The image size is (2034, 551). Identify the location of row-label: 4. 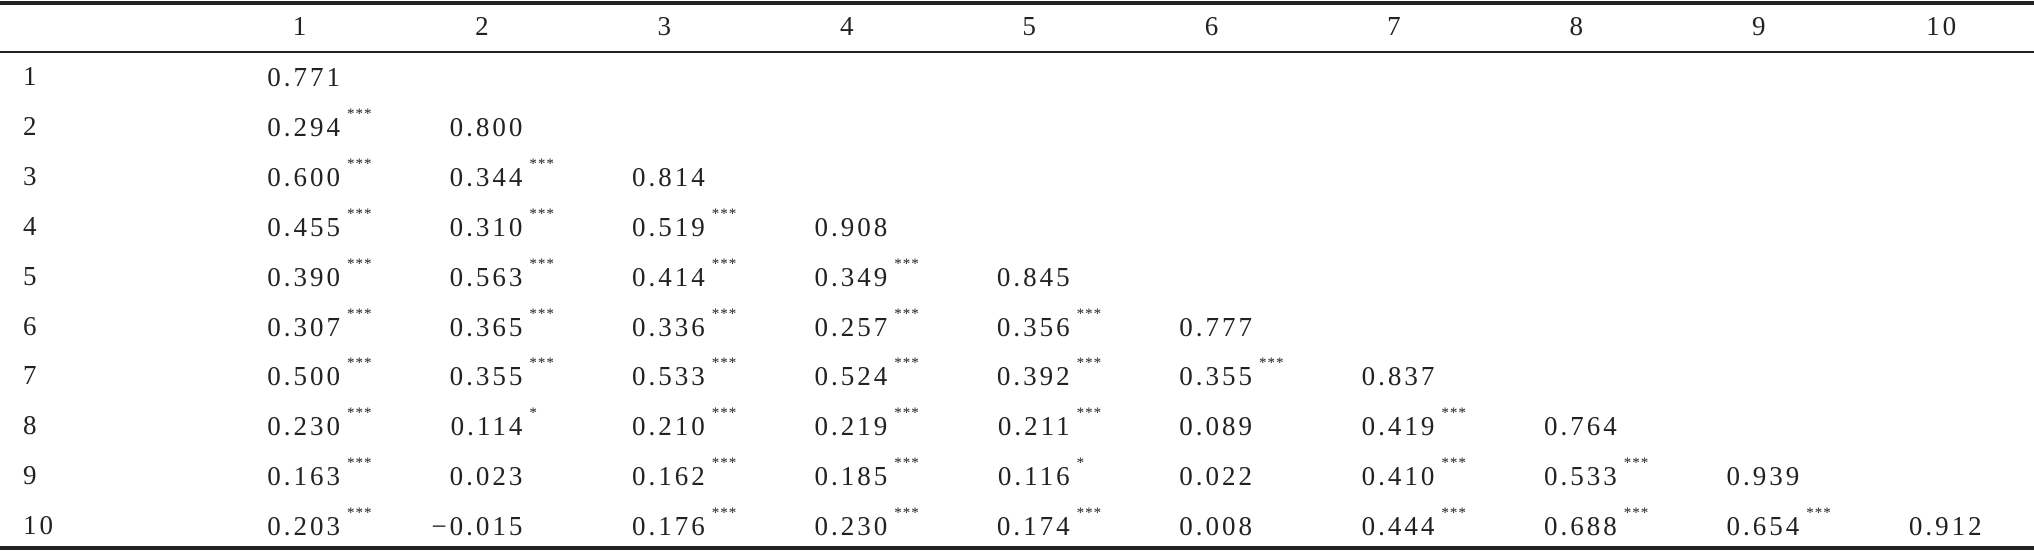
(31, 225).